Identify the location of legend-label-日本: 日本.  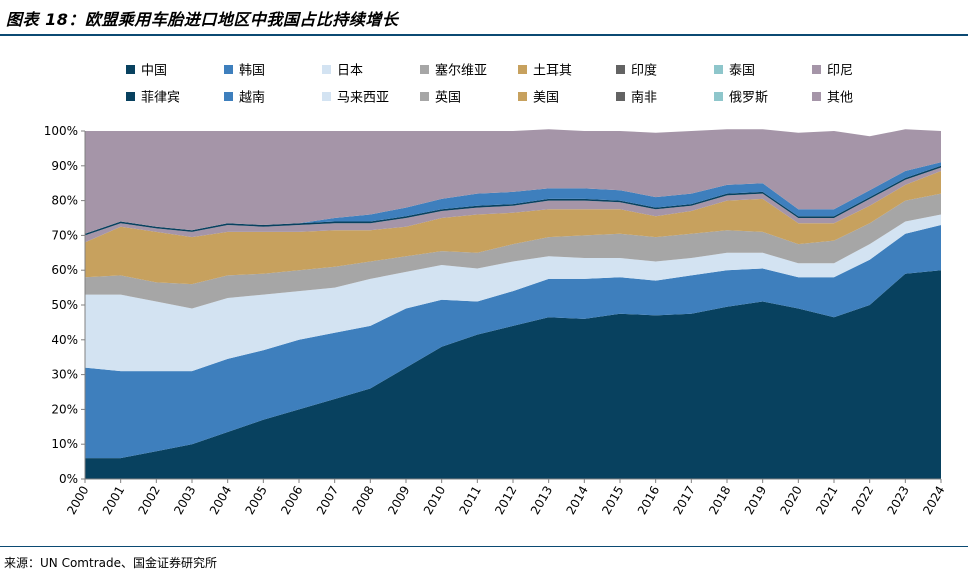
(350, 71).